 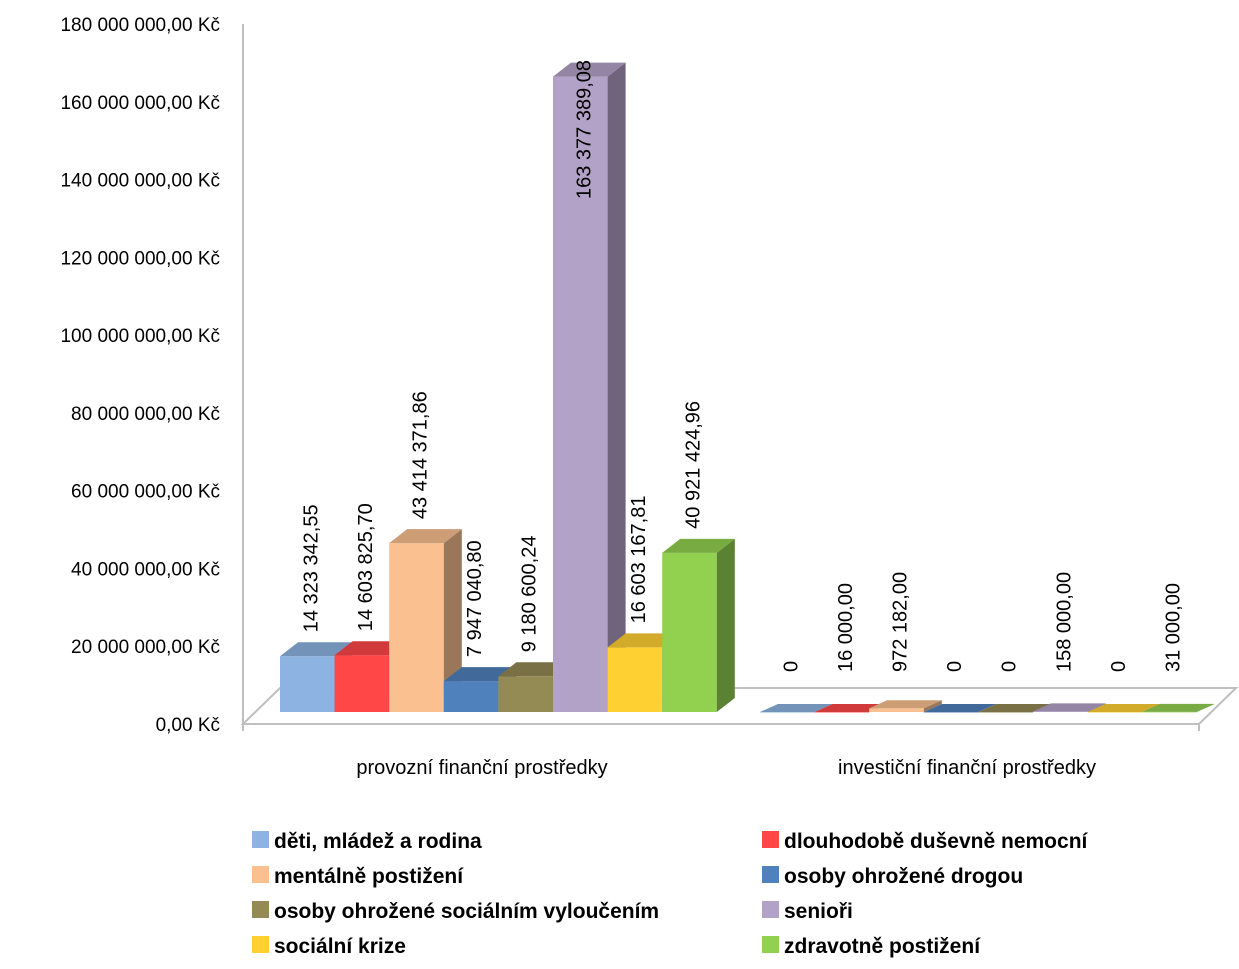 What do you see at coordinates (366, 567) in the screenshot?
I see `data-label: 14 603 825,70` at bounding box center [366, 567].